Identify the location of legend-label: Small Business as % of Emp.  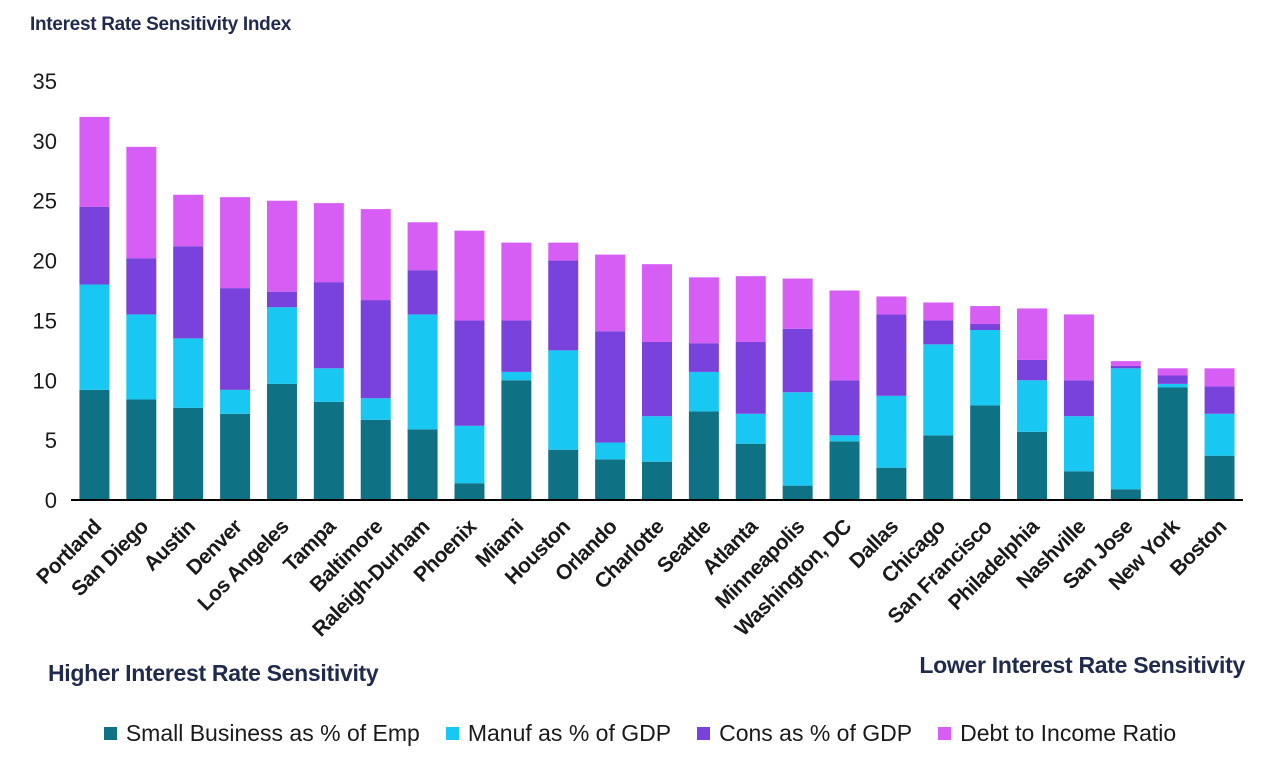
(272, 733).